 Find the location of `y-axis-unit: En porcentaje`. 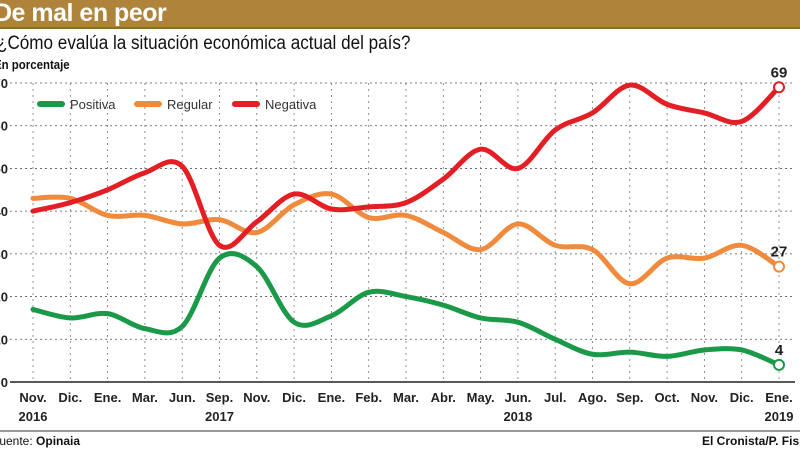

y-axis-unit: En porcentaje is located at coordinates (35, 64).